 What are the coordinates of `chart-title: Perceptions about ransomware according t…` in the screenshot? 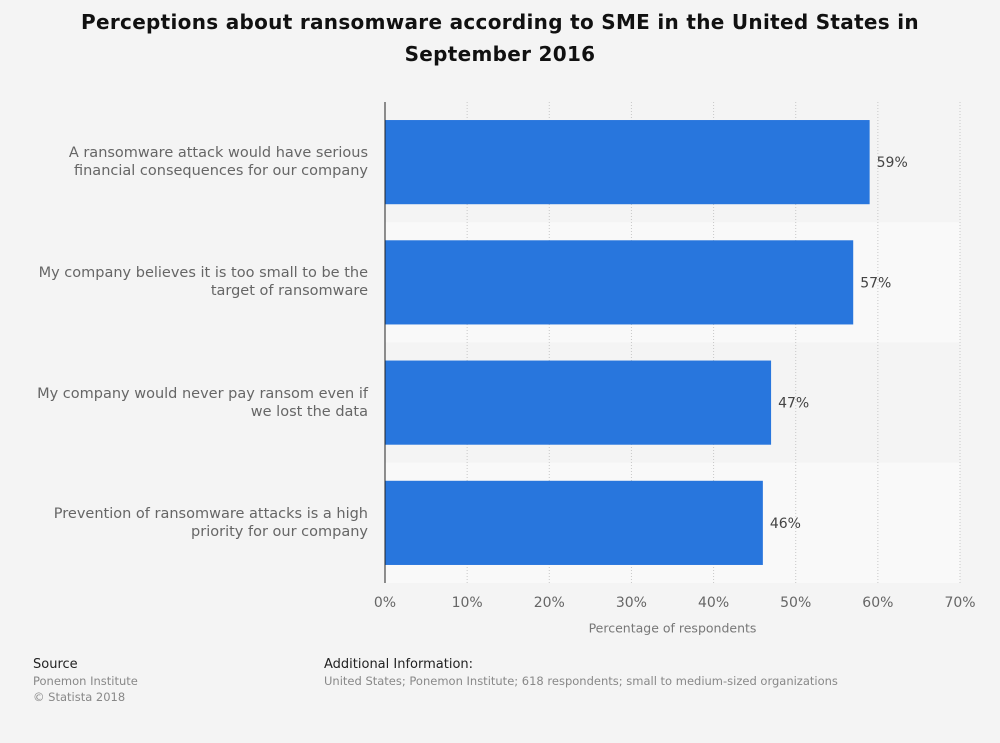 It's located at (500, 38).